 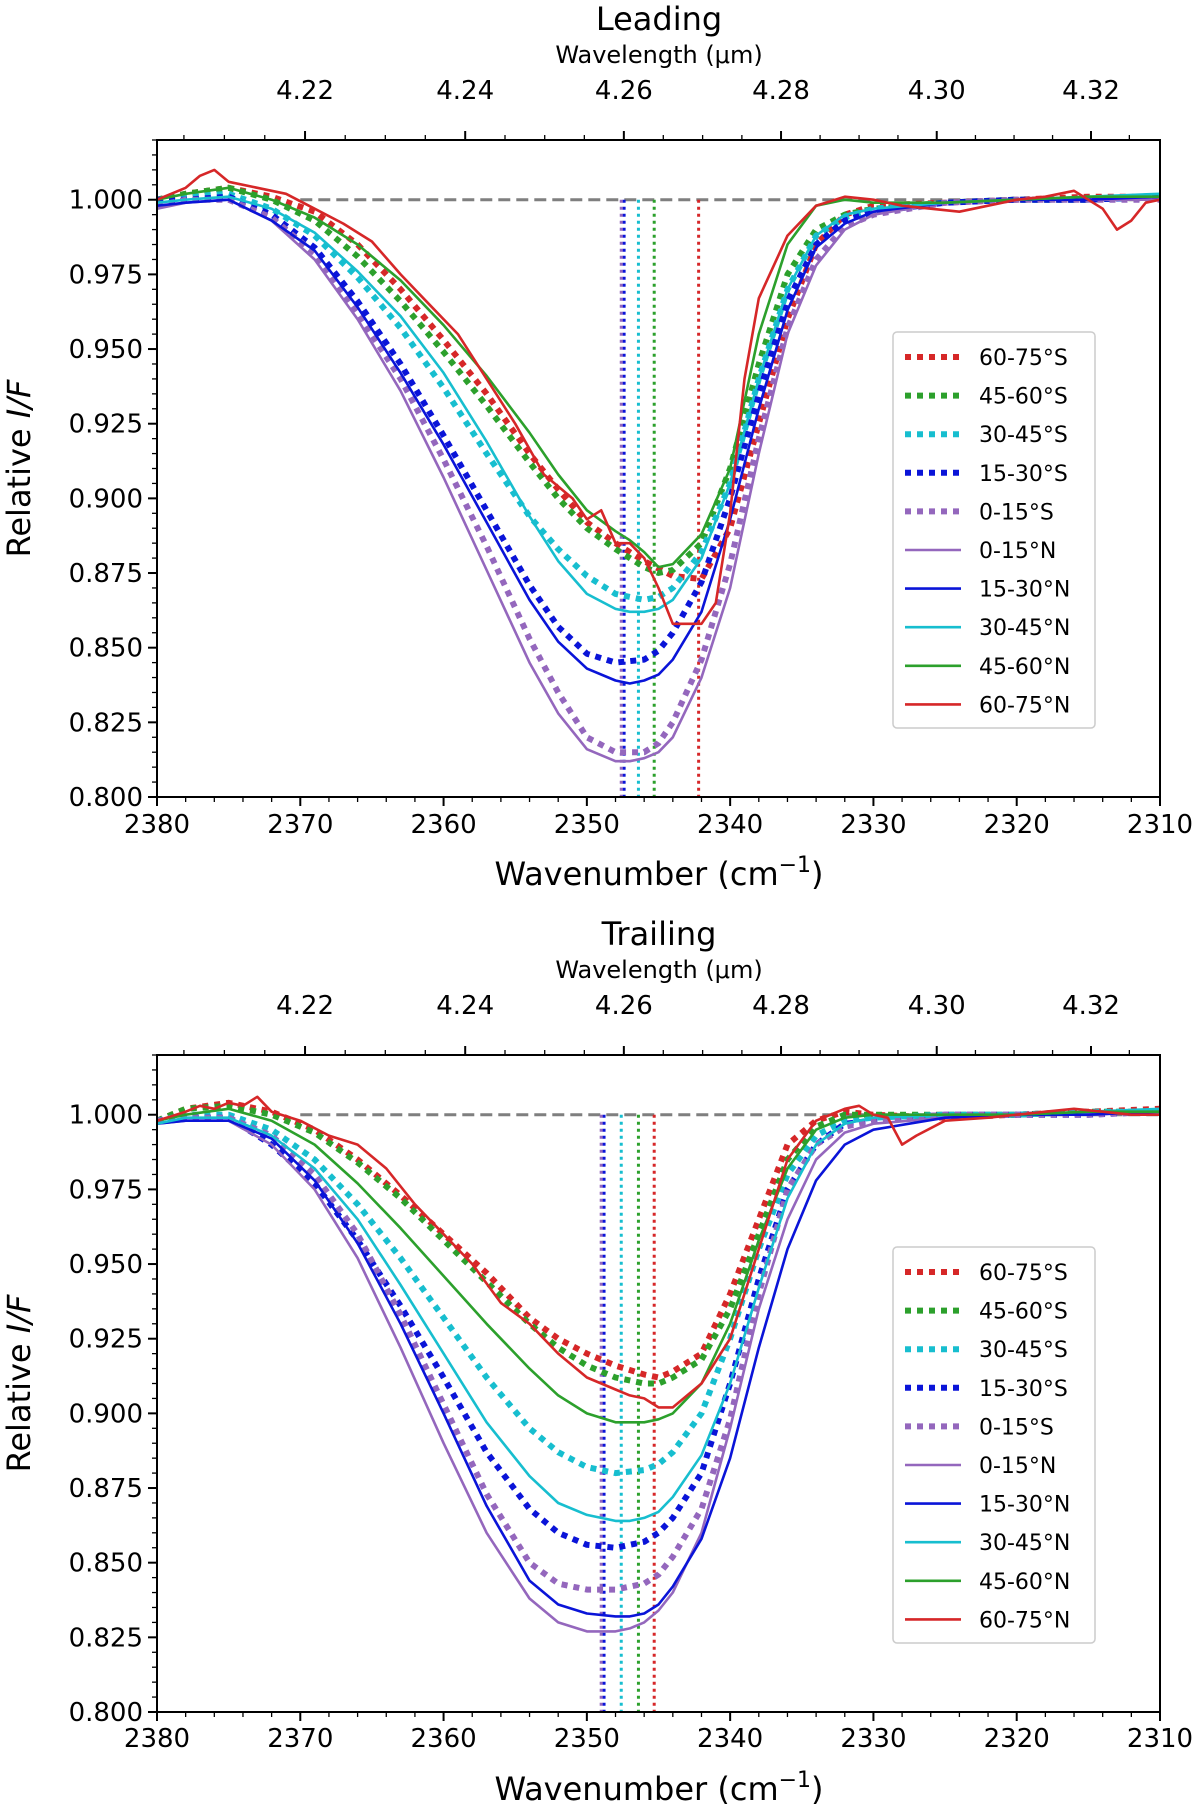 What do you see at coordinates (1160, 1739) in the screenshot?
I see `x-tick-label: 2310` at bounding box center [1160, 1739].